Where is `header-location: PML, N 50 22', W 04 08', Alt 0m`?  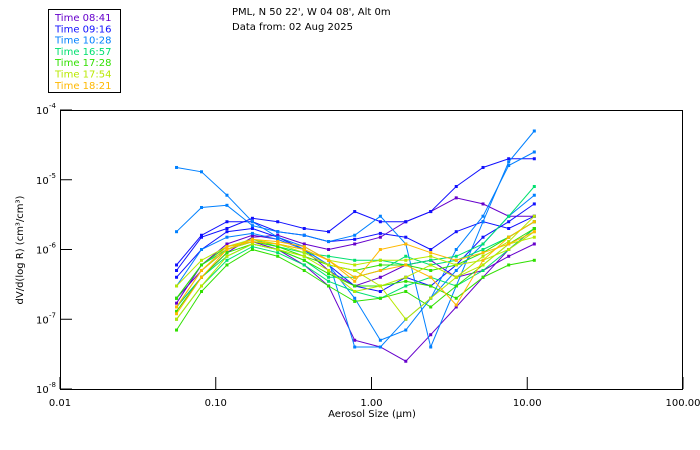 header-location: PML, N 50 22', W 04 08', Alt 0m is located at coordinates (311, 12).